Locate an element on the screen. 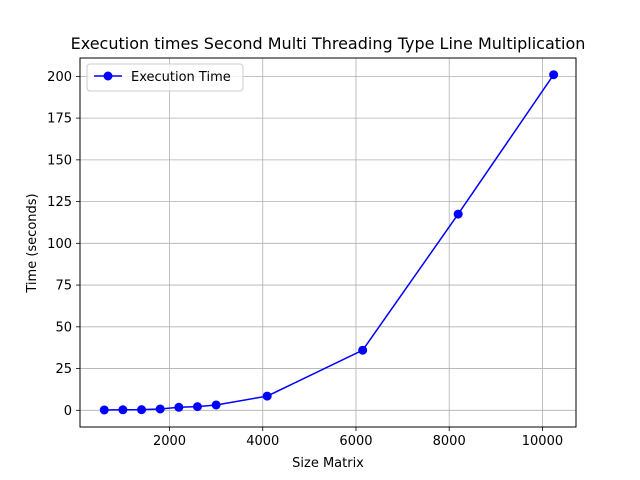  legend-box is located at coordinates (165, 77).